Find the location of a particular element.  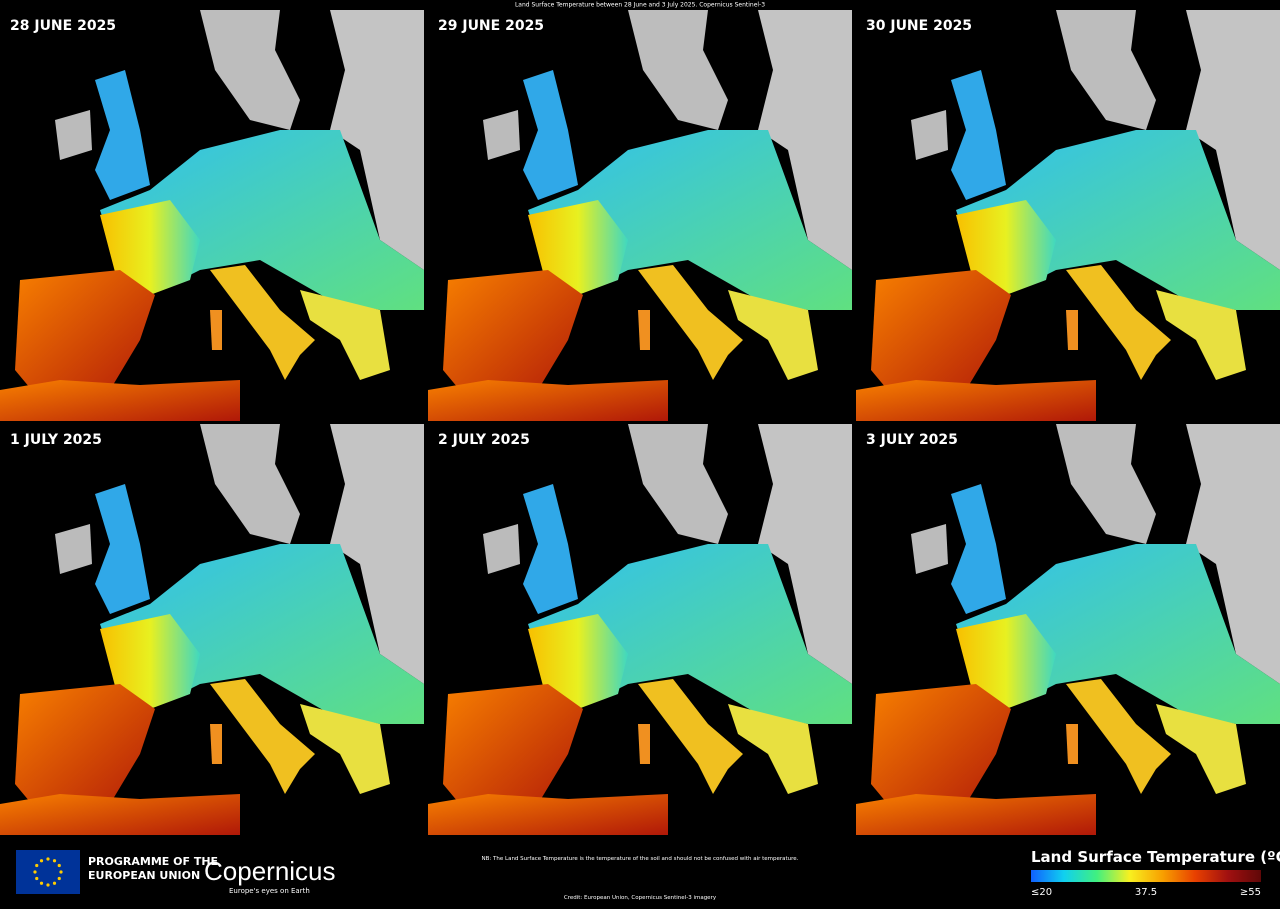

panel-date: 29 JUNE 2025 is located at coordinates (491, 26).